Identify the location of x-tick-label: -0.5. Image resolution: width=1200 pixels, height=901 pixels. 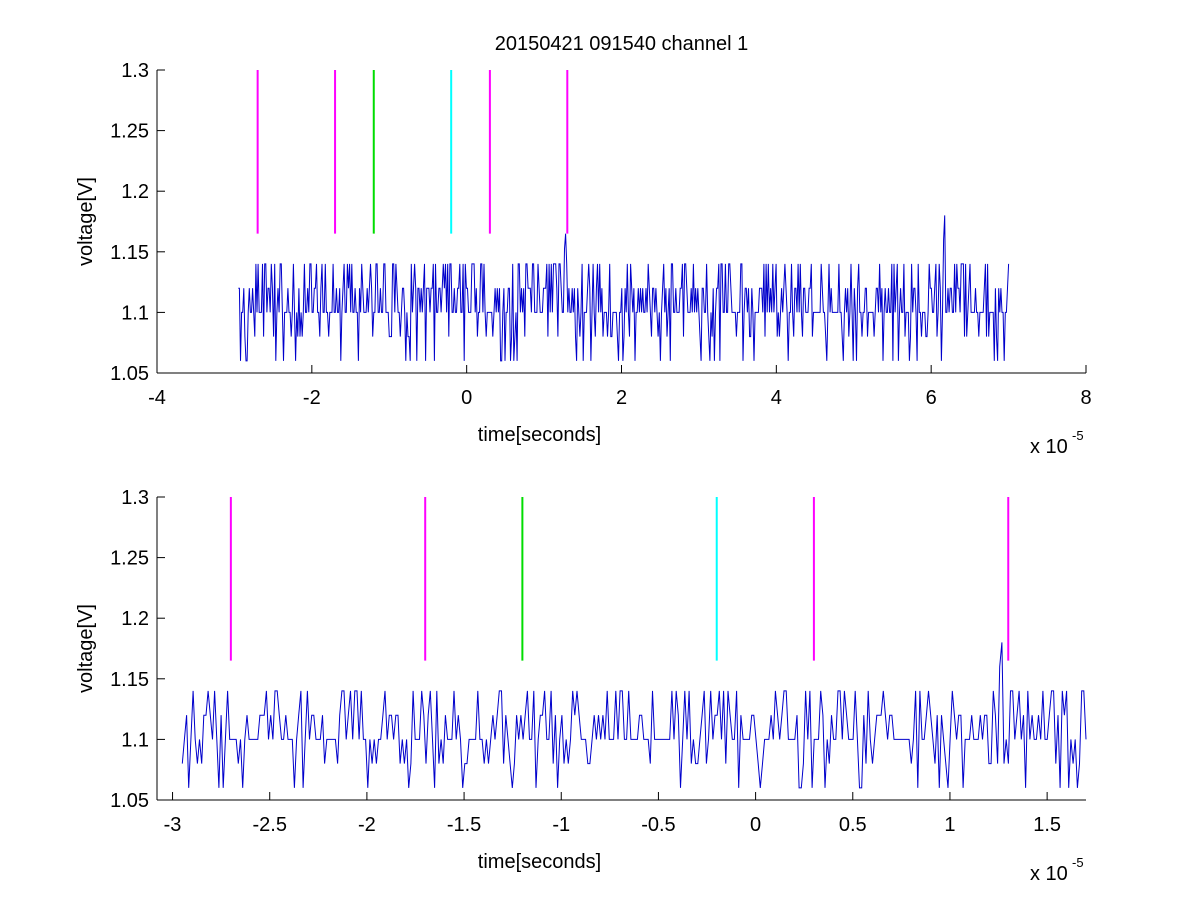
(658, 825).